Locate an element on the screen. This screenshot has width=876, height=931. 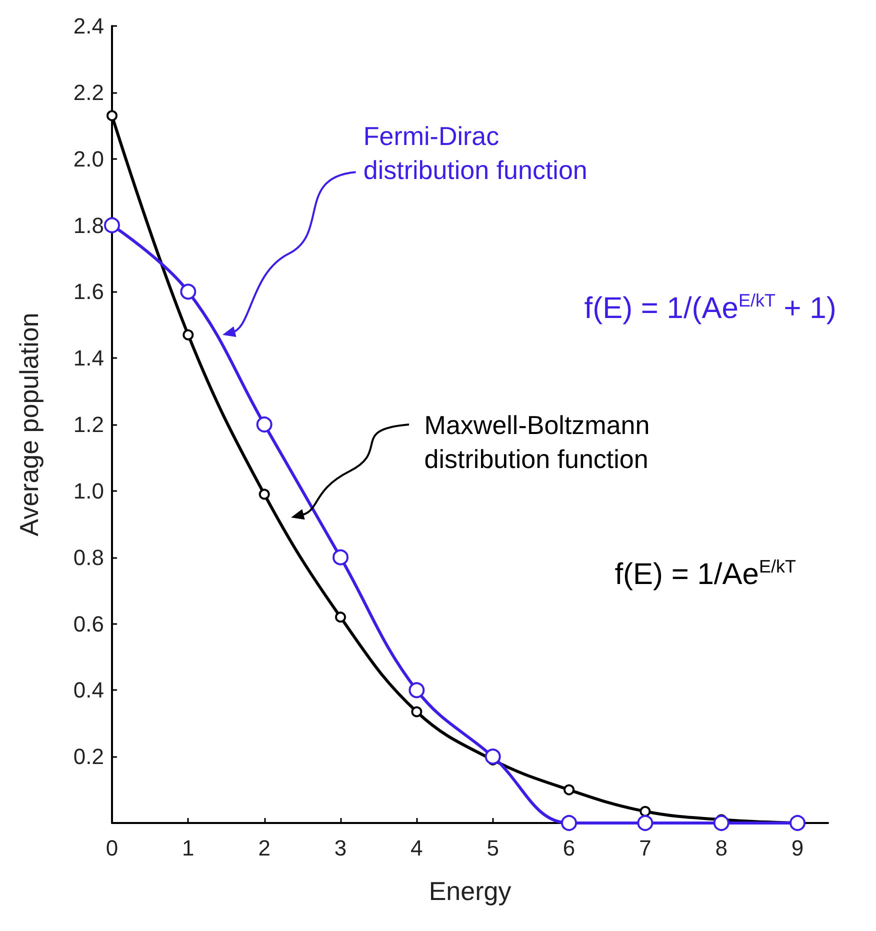
y-tick-label: 0.8 is located at coordinates (88, 557).